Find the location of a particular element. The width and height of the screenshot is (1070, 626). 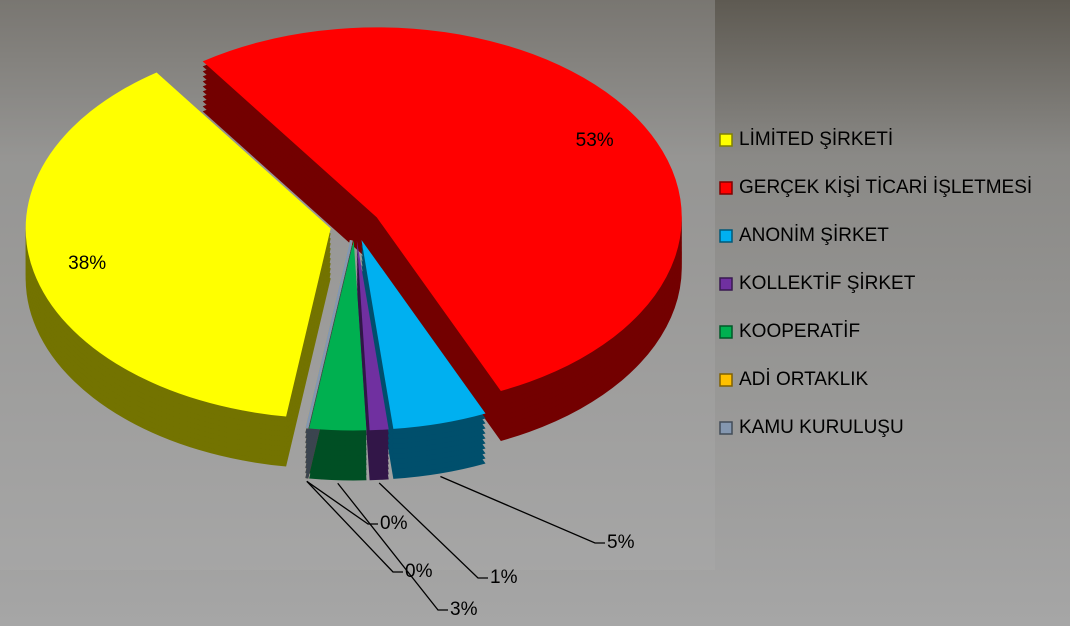

data-label: 38% is located at coordinates (87, 263).